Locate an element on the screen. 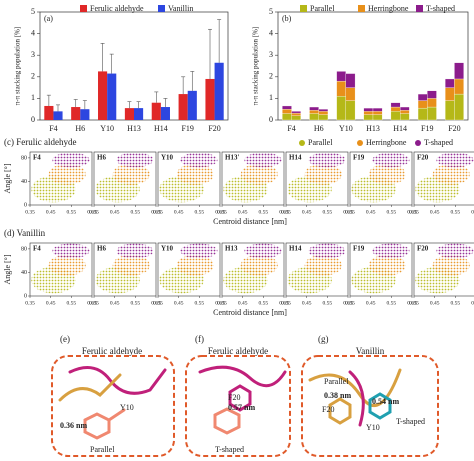 The height and width of the screenshot is (461, 474). annotation: 0.54 nm is located at coordinates (385, 401).